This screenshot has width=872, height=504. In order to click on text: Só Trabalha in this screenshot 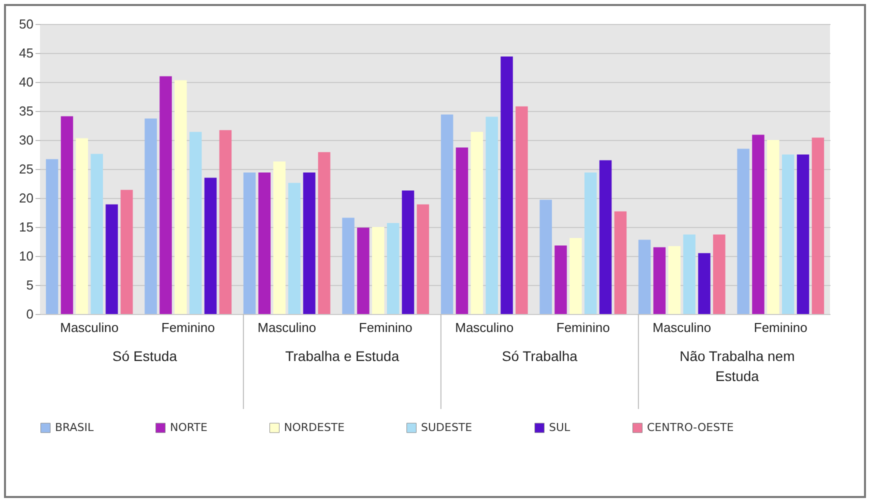, I will do `click(540, 356)`.